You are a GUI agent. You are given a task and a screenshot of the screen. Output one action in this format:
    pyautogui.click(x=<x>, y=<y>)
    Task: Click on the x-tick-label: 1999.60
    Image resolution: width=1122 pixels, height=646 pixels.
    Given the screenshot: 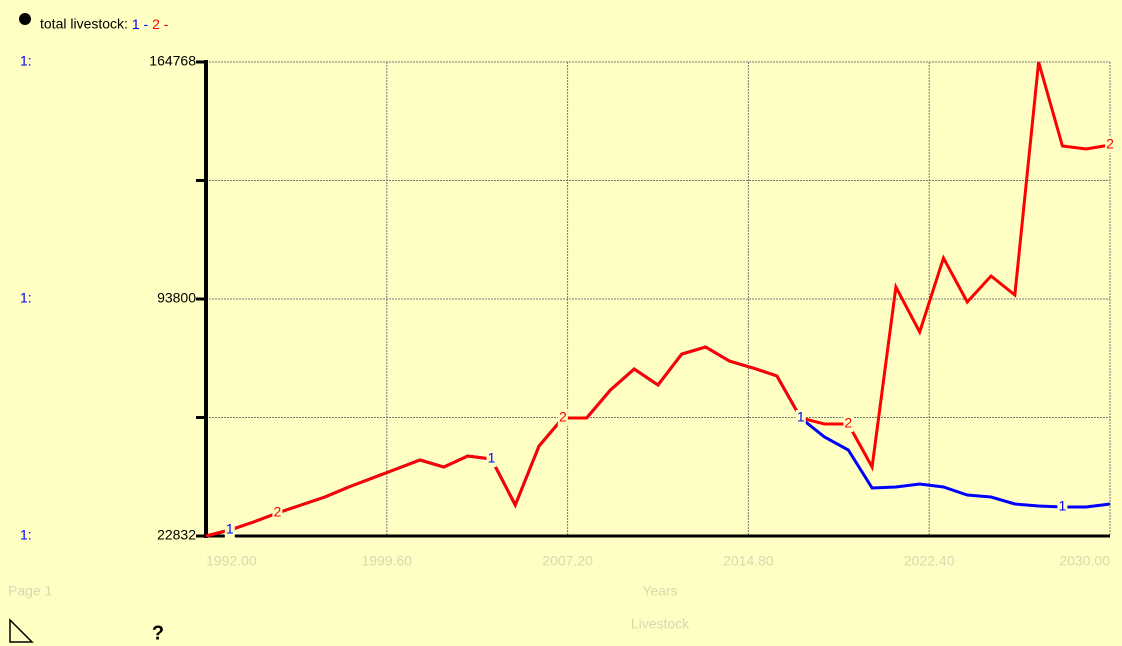 What is the action you would take?
    pyautogui.click(x=386, y=561)
    